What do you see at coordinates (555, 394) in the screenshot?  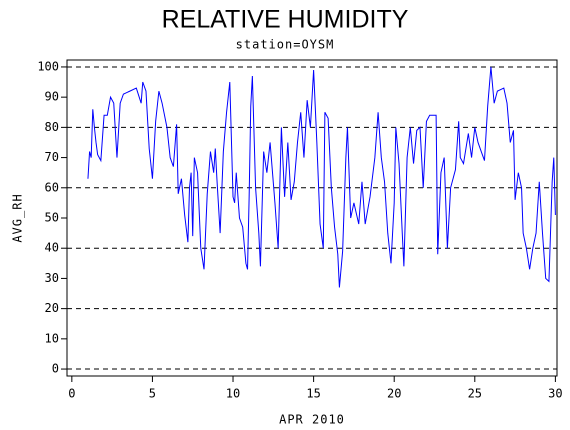 I see `x-tick-label: 30` at bounding box center [555, 394].